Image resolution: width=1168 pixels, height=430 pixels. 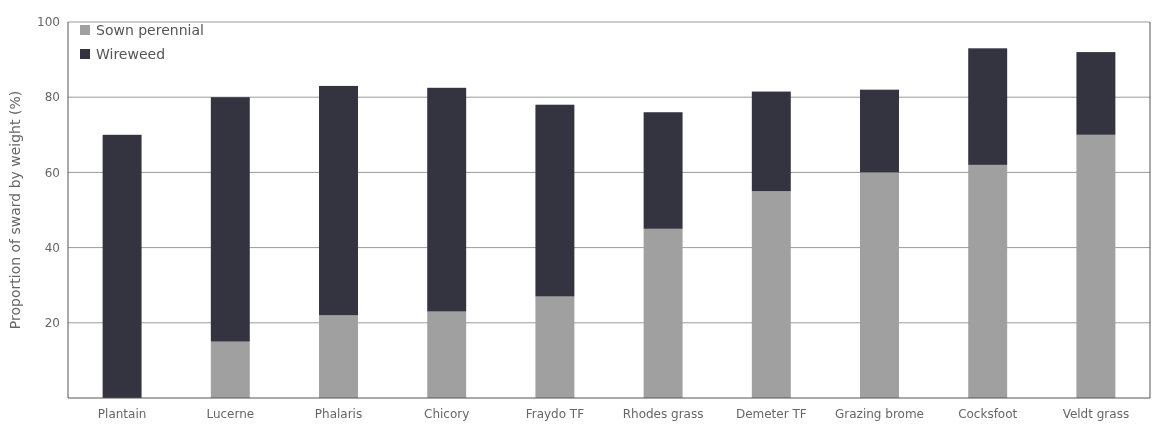 I want to click on x-tick-label: Veldt grass, so click(x=1096, y=414).